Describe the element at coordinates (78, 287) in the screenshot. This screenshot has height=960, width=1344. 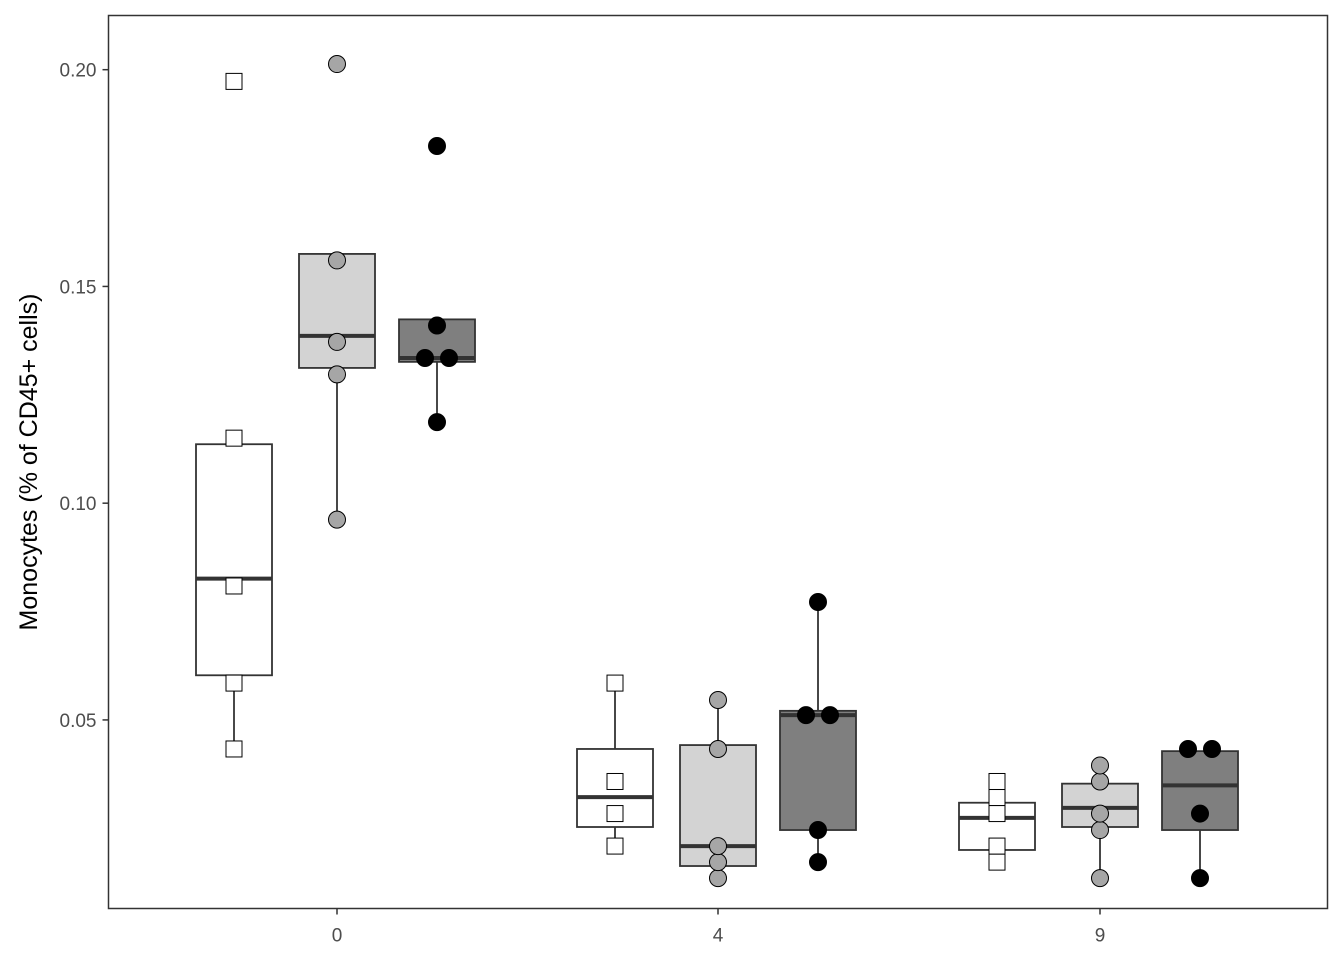
I see `y-tick-label: 0.15` at that location.